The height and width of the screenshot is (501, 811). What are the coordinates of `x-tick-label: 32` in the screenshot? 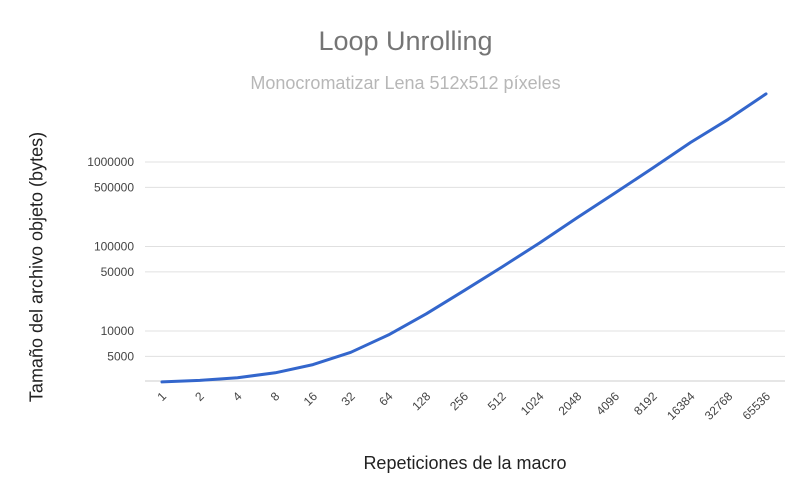 It's located at (349, 399).